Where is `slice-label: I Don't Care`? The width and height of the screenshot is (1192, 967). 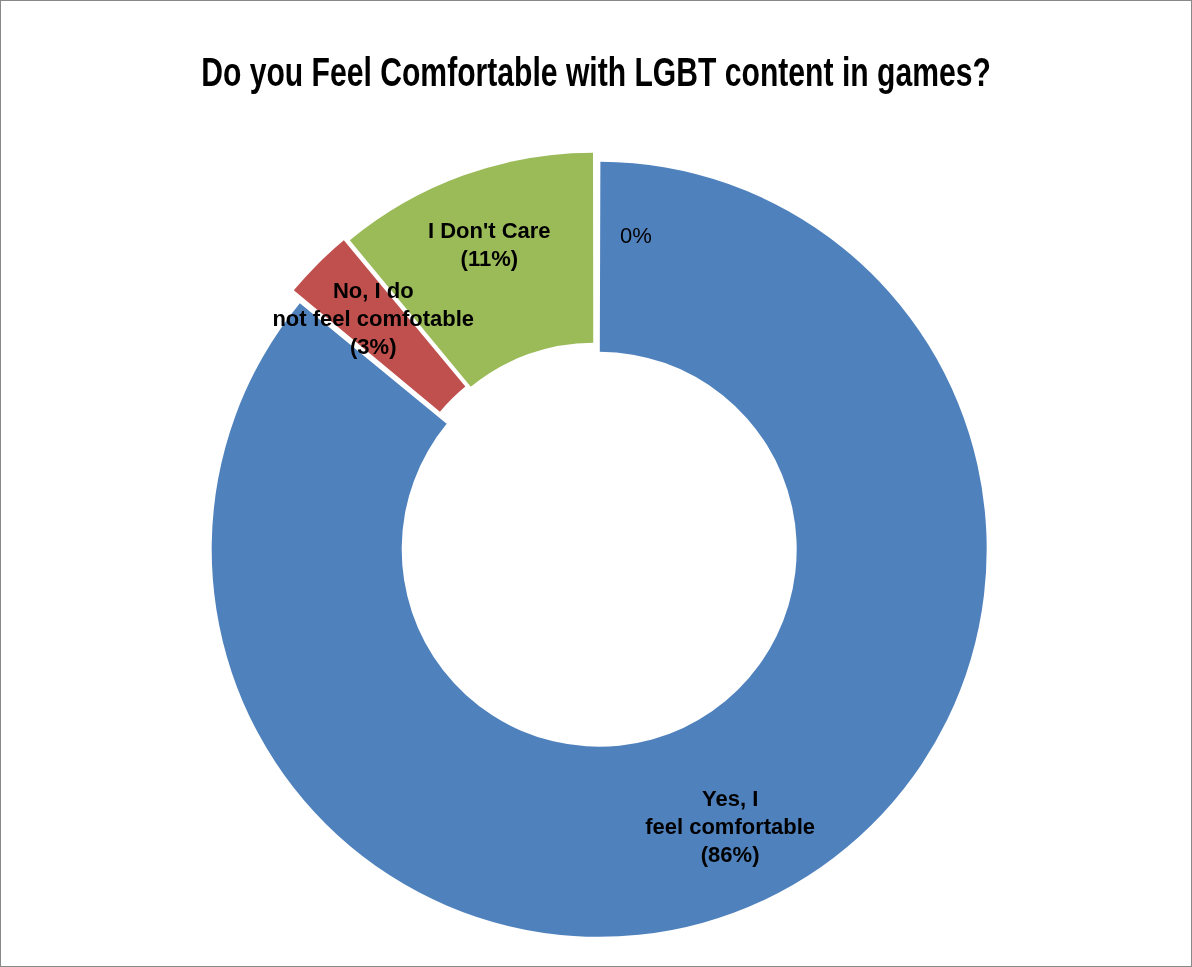 slice-label: I Don't Care is located at coordinates (489, 231).